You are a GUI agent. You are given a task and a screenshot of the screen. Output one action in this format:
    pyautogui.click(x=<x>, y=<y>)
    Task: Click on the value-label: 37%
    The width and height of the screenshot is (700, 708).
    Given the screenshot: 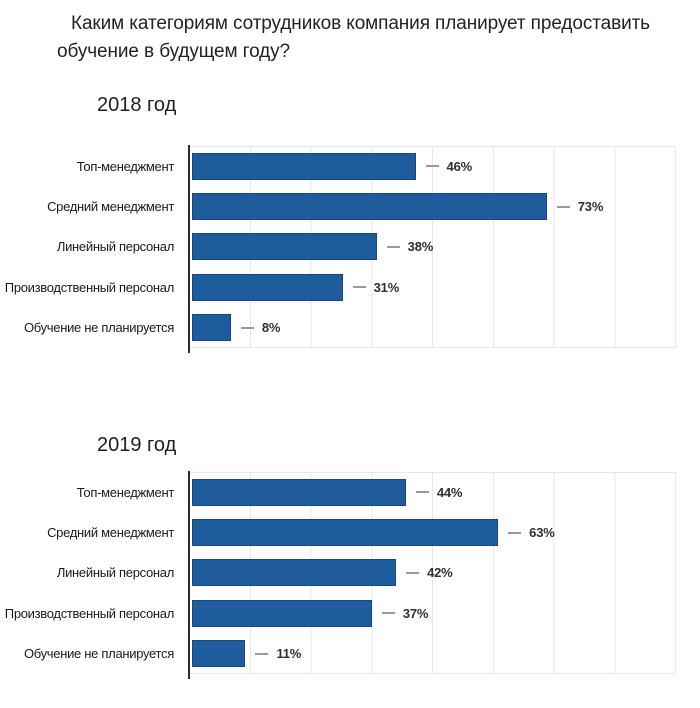 What is the action you would take?
    pyautogui.click(x=415, y=613)
    